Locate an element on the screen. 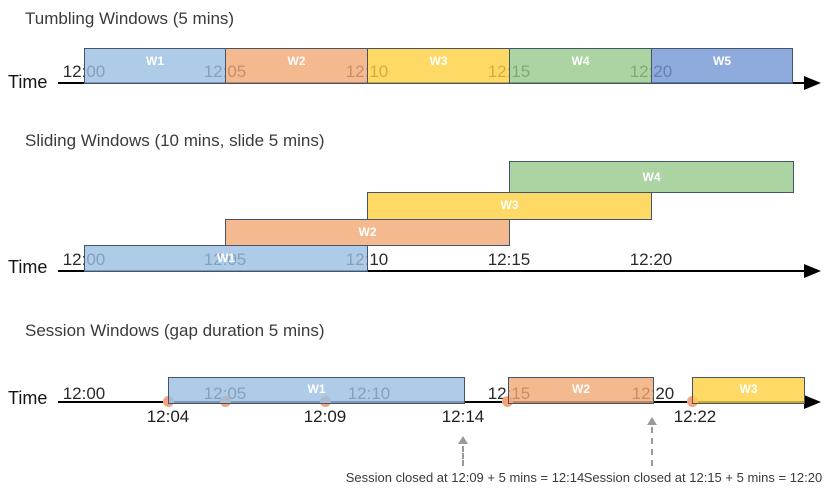  sliding-window-w2 is located at coordinates (367, 232).